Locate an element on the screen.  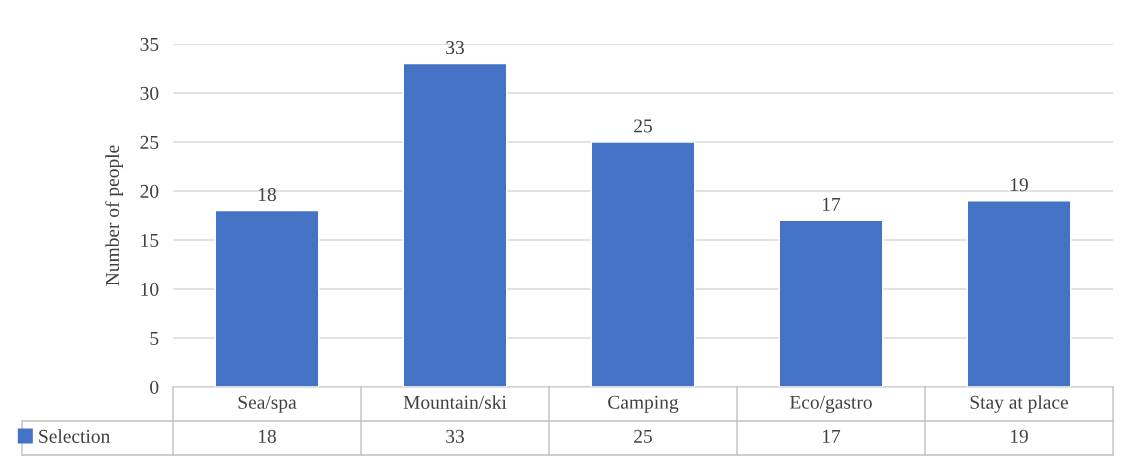
annotation: 17 is located at coordinates (831, 204).